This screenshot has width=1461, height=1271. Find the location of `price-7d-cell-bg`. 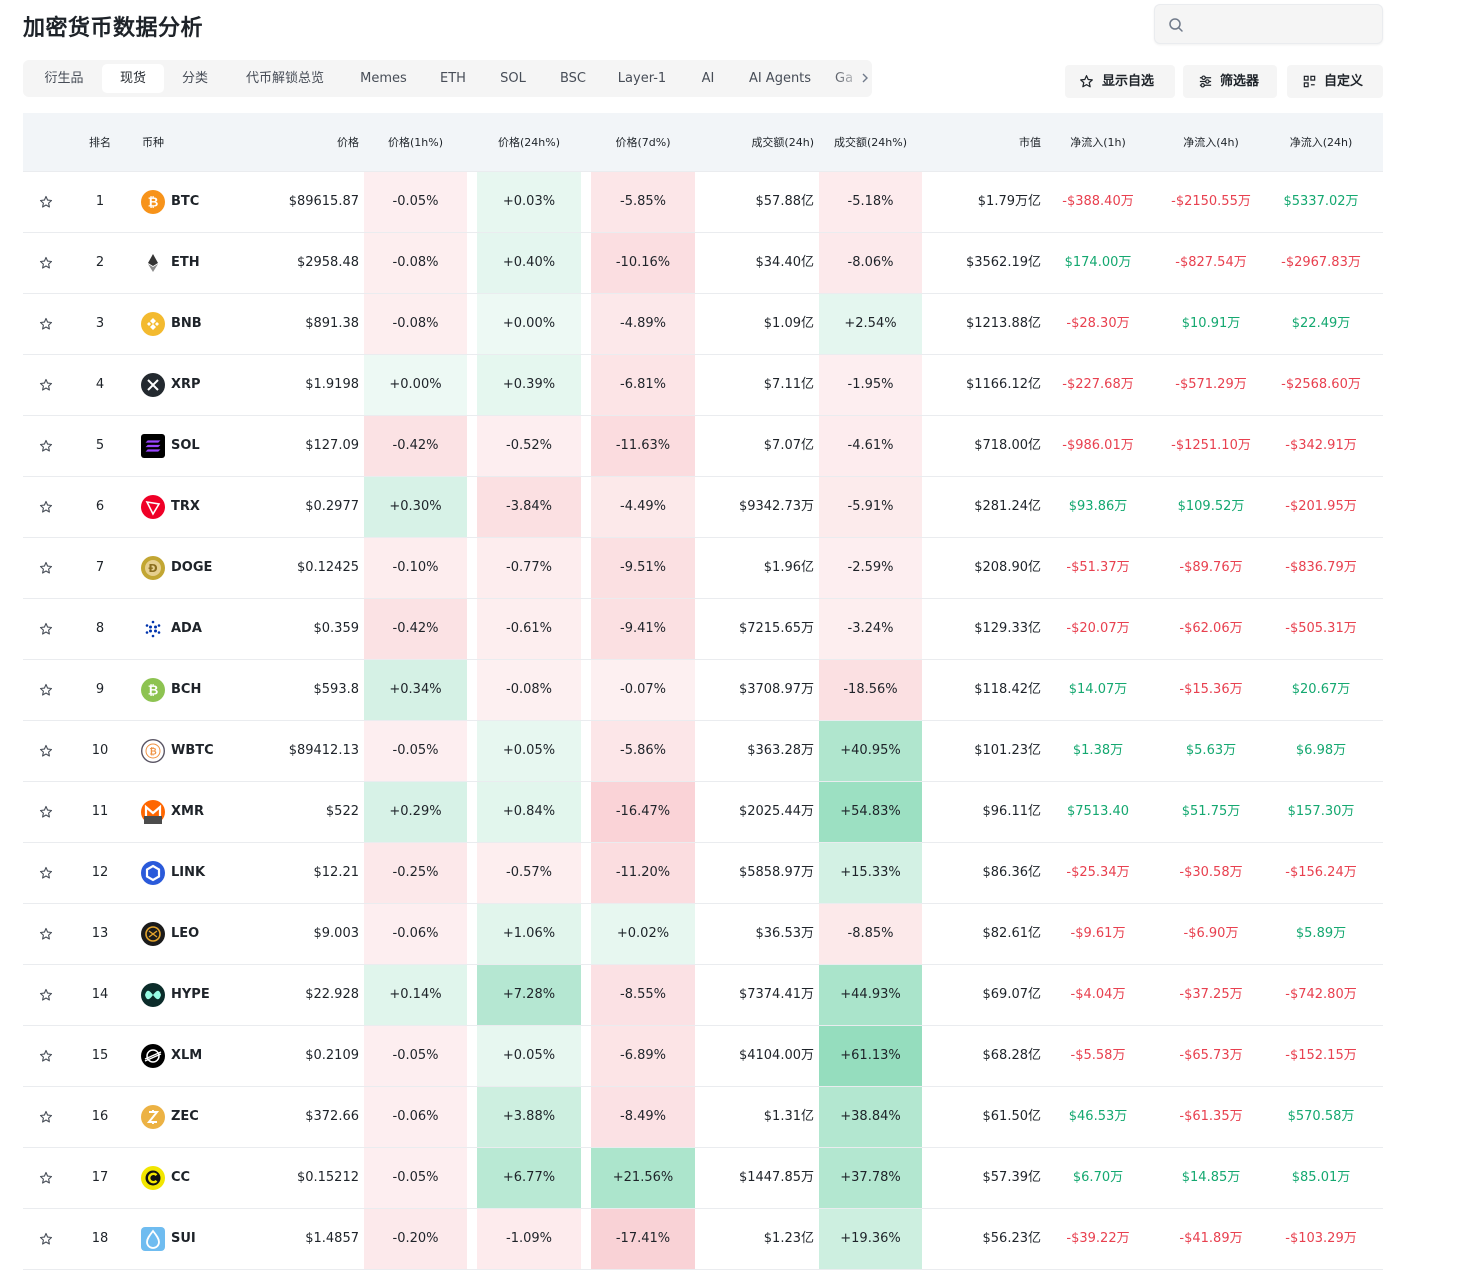

price-7d-cell-bg is located at coordinates (643, 751).